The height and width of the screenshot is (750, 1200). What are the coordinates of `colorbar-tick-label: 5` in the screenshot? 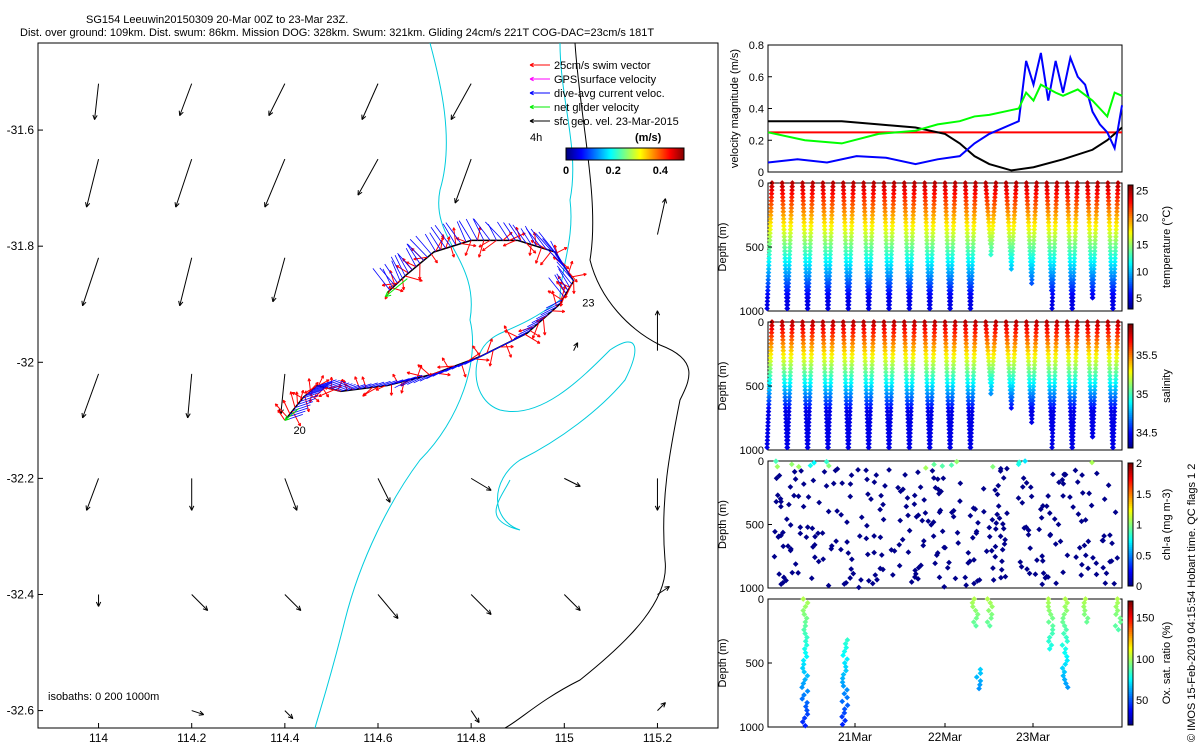 It's located at (1139, 299).